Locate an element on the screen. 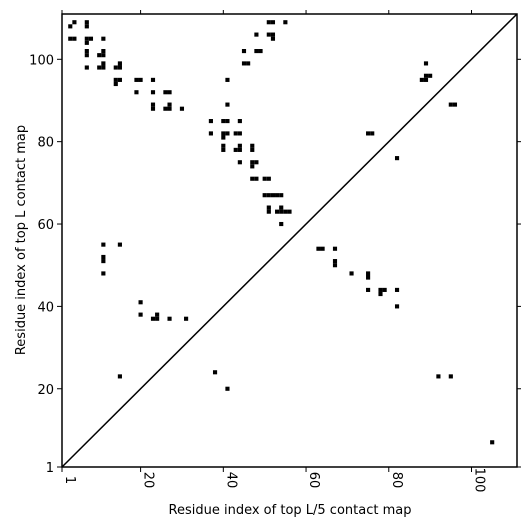 This screenshot has width=531, height=531. x-tick-label: 1 is located at coordinates (69, 480).